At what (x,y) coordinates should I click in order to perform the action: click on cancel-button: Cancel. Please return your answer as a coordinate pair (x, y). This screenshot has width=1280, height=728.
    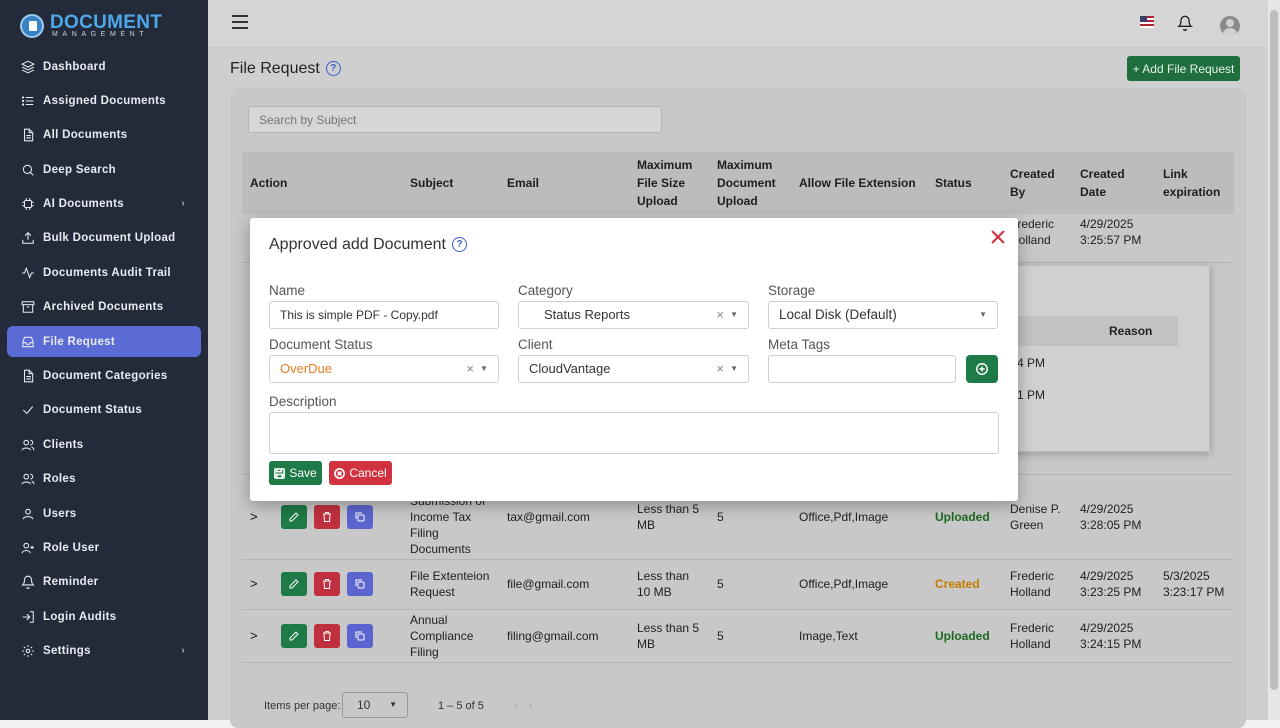
    Looking at the image, I should click on (360, 473).